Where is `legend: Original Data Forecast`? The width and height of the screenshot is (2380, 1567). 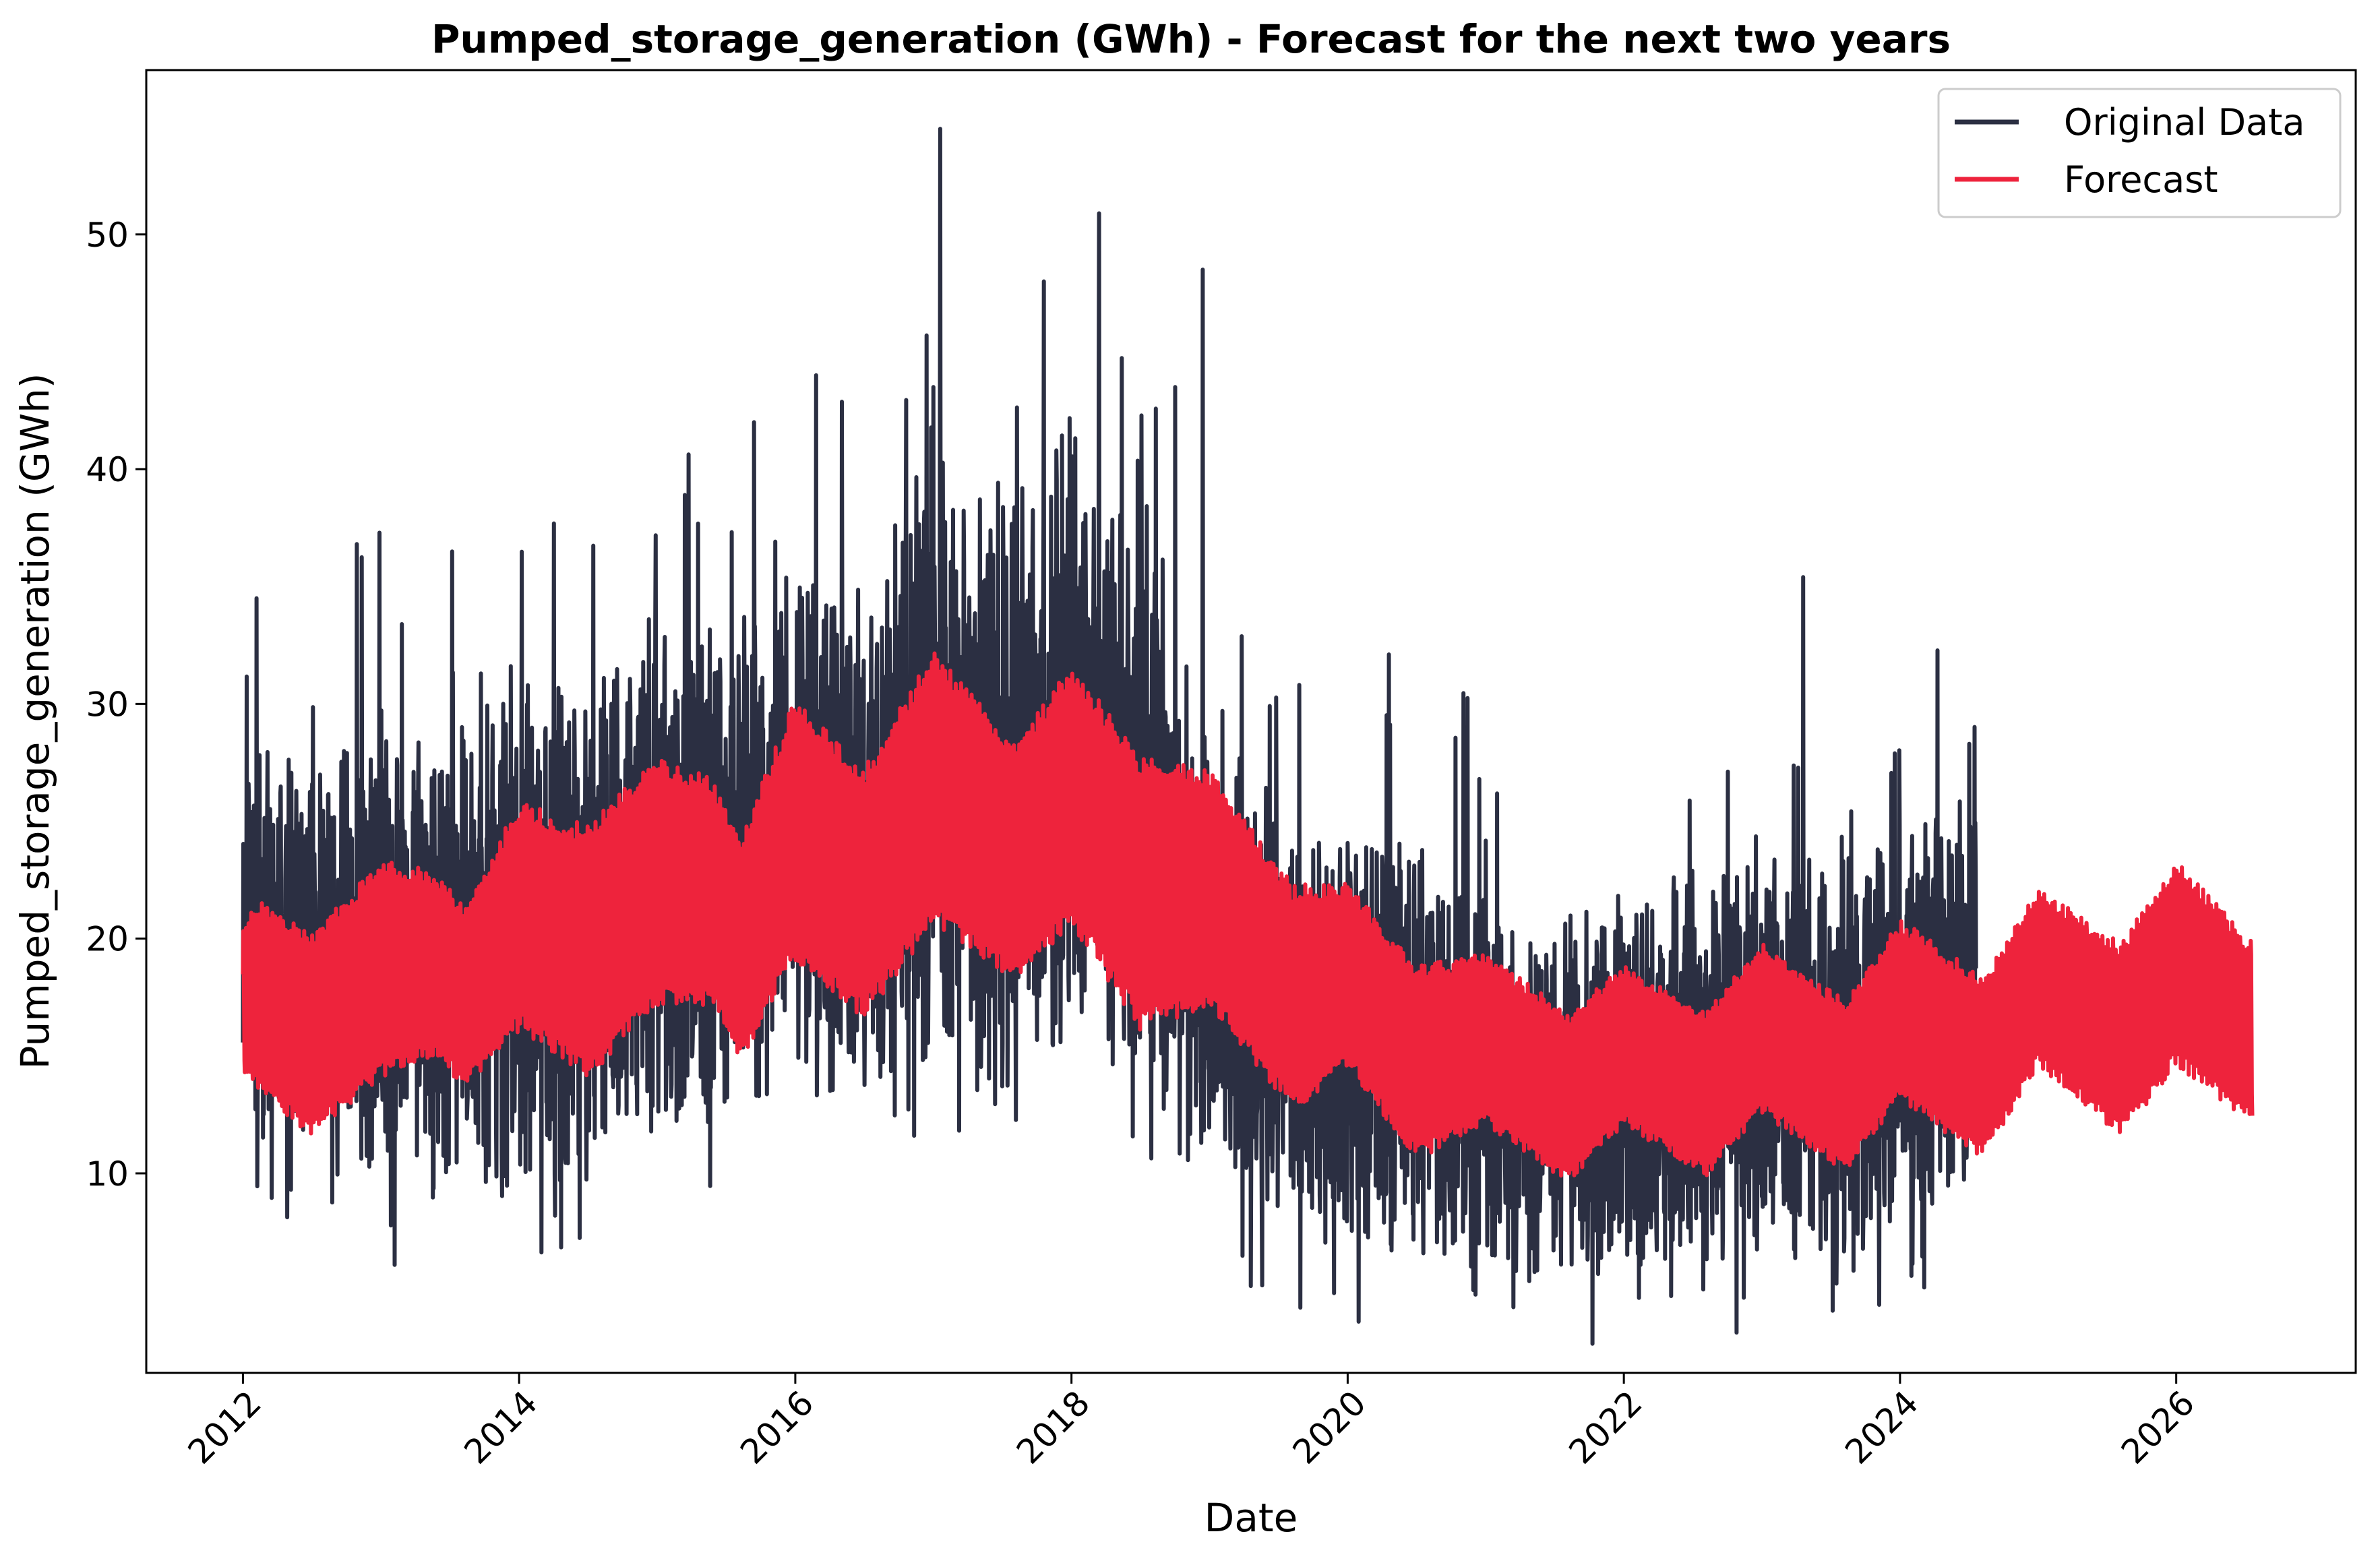 legend: Original Data Forecast is located at coordinates (2139, 153).